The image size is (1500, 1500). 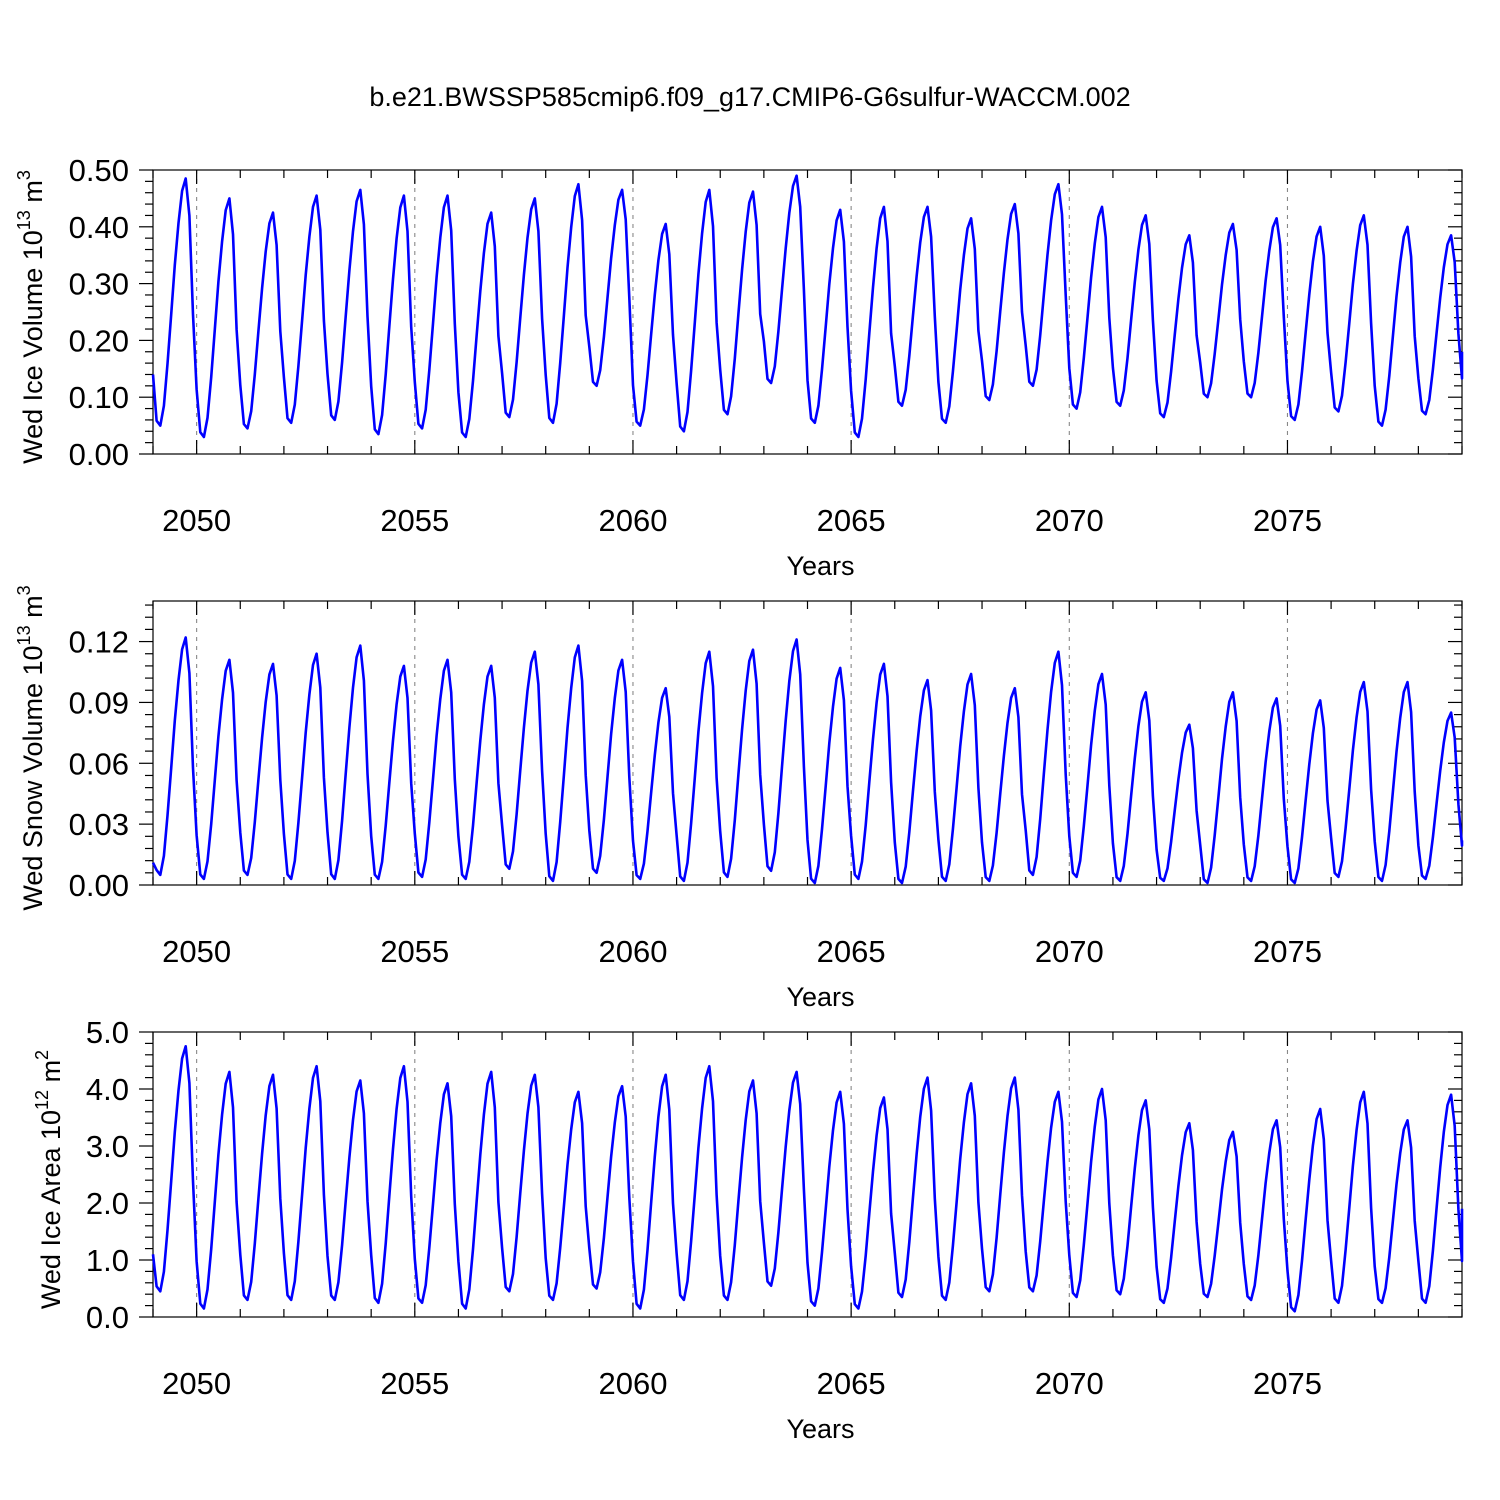 I want to click on y-tick-label: 0.50, so click(x=99, y=170).